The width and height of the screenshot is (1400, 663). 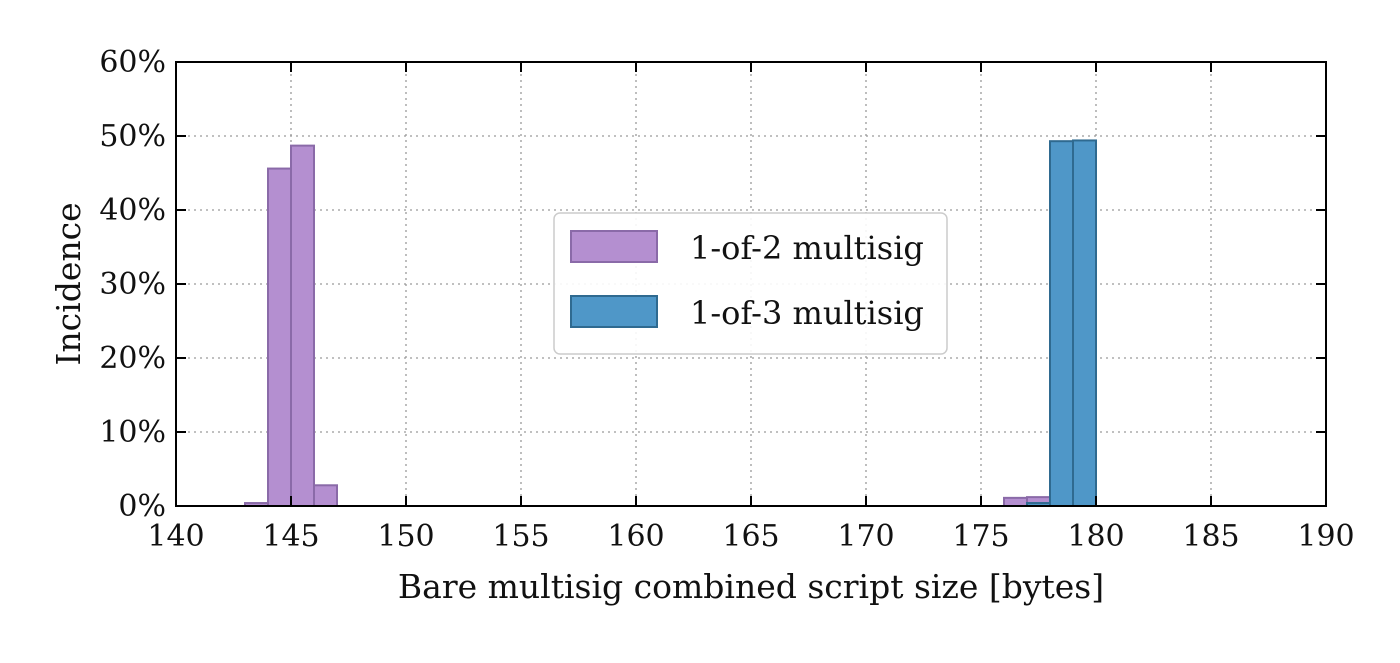 I want to click on x-tick-label: 165, so click(x=750, y=536).